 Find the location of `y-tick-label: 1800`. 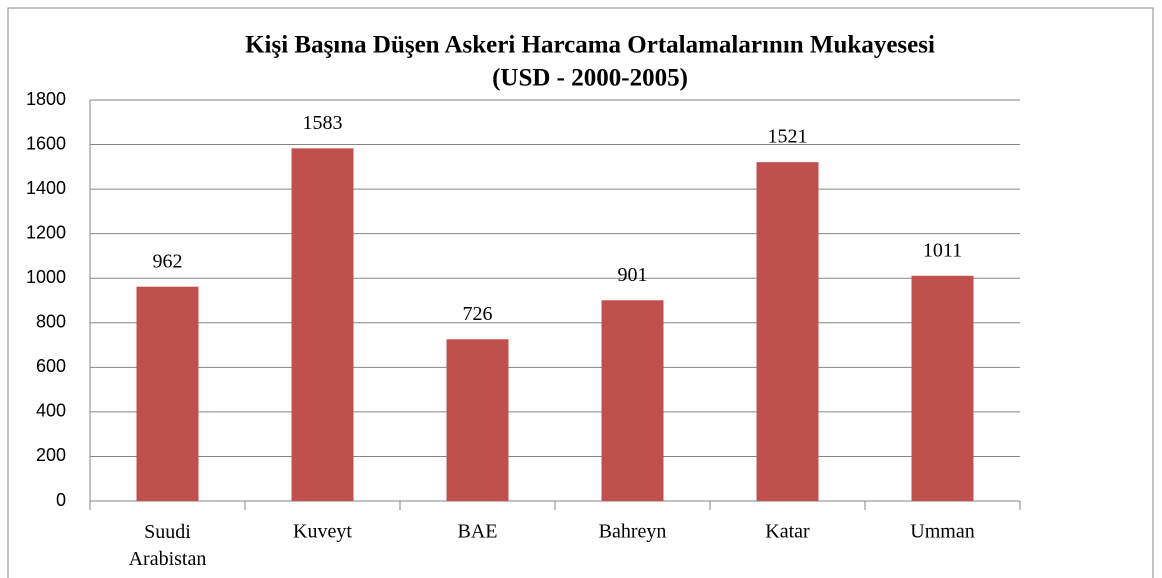

y-tick-label: 1800 is located at coordinates (46, 99).